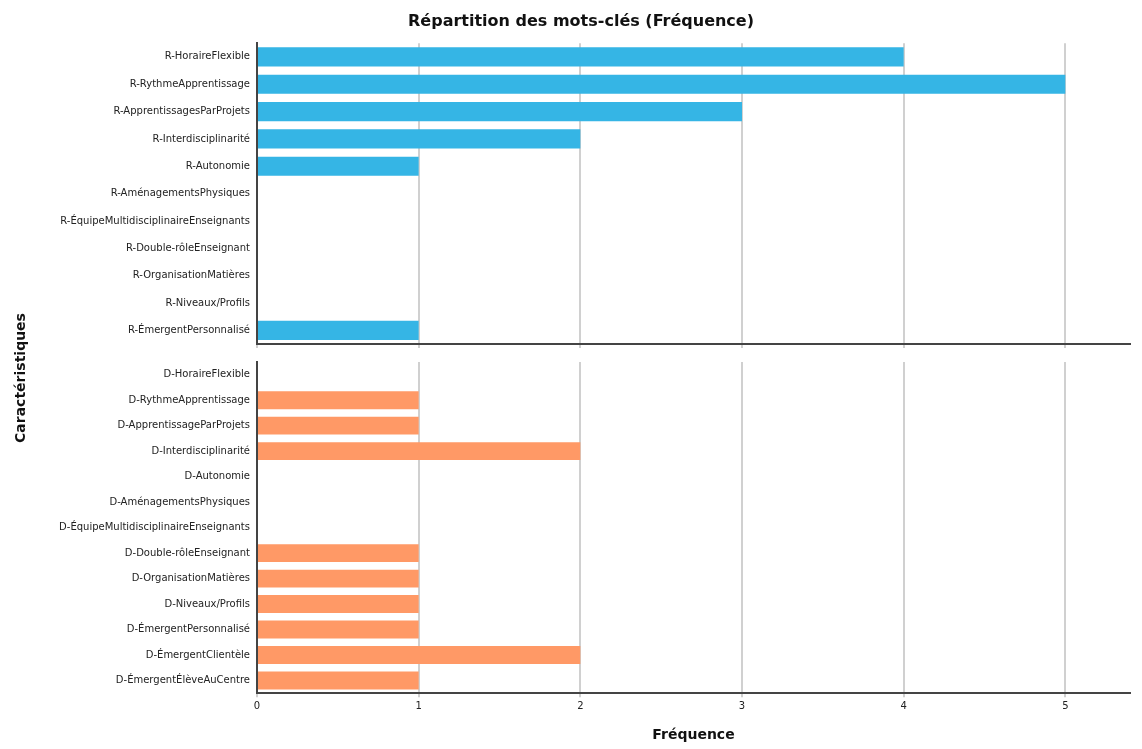 The image size is (1142, 749). What do you see at coordinates (742, 705) in the screenshot?
I see `x-tick-label: 3` at bounding box center [742, 705].